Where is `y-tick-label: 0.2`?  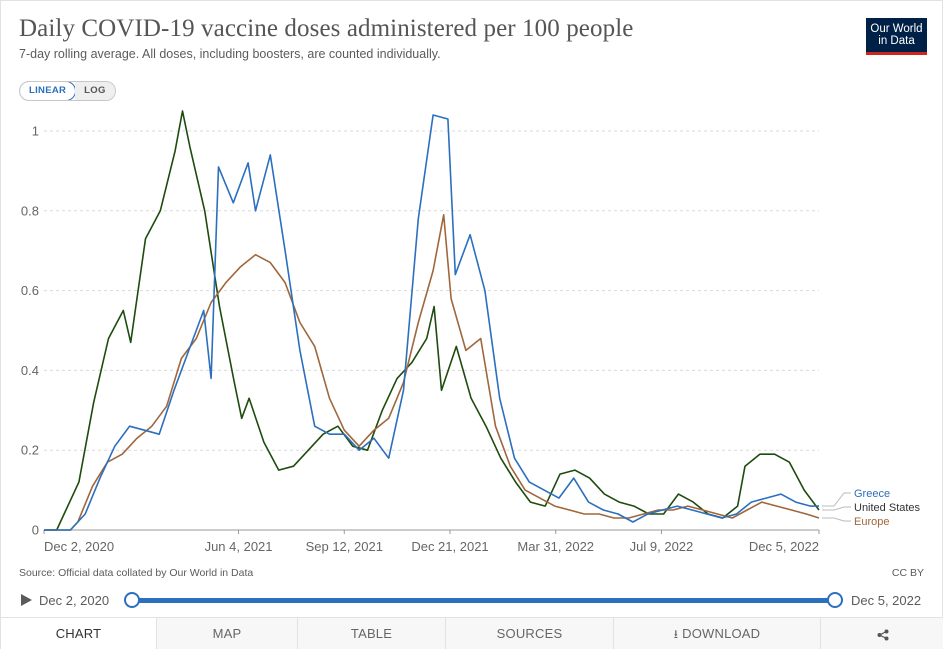 y-tick-label: 0.2 is located at coordinates (30, 450).